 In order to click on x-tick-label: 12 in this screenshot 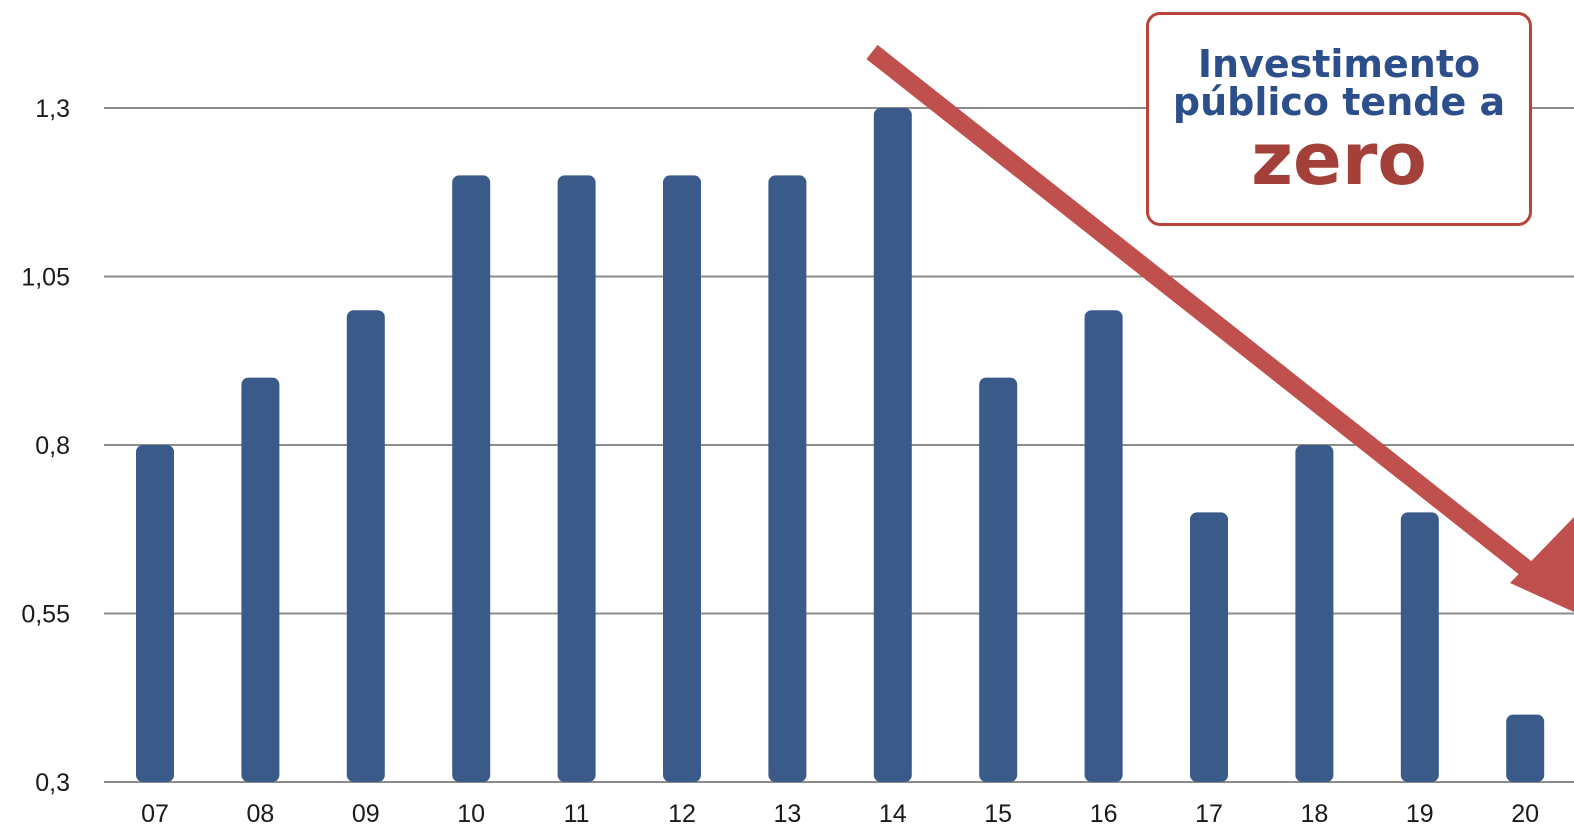, I will do `click(682, 814)`.